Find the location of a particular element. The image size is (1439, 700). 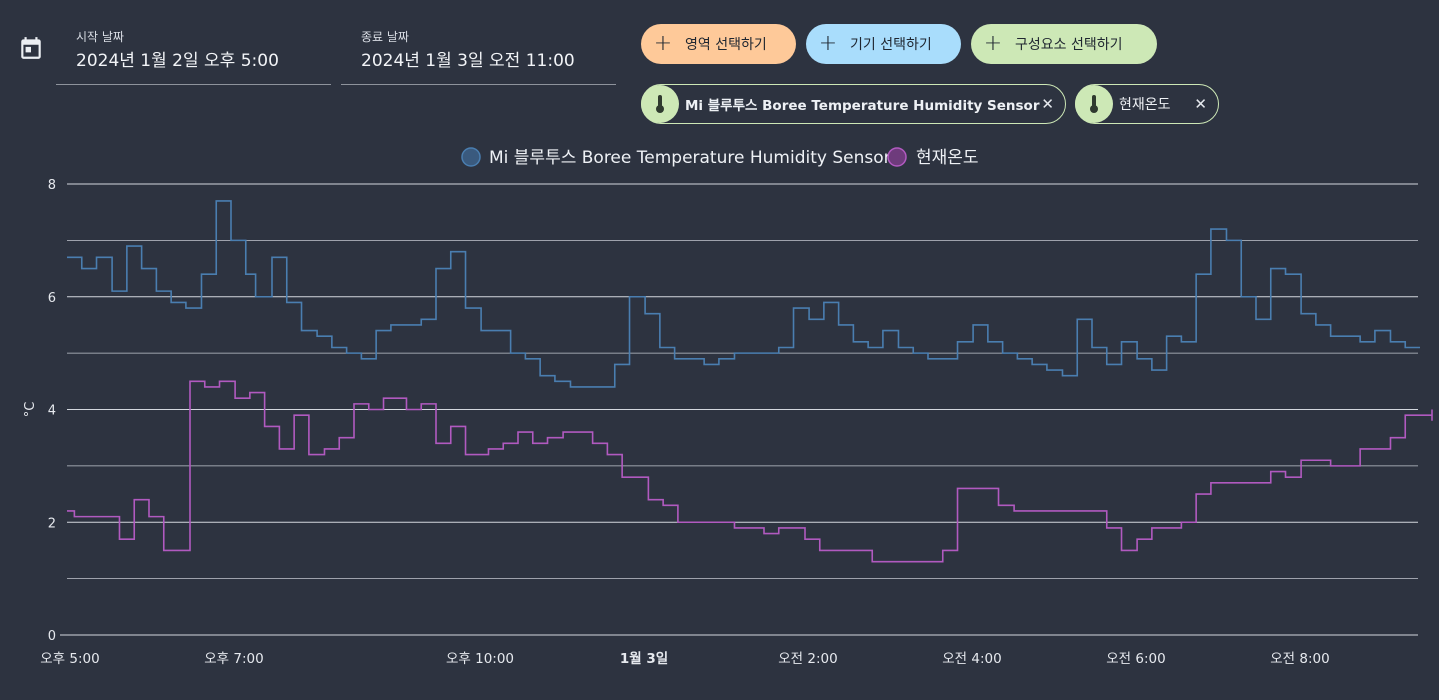

select-area-label: 영역 선택하기 is located at coordinates (726, 45).